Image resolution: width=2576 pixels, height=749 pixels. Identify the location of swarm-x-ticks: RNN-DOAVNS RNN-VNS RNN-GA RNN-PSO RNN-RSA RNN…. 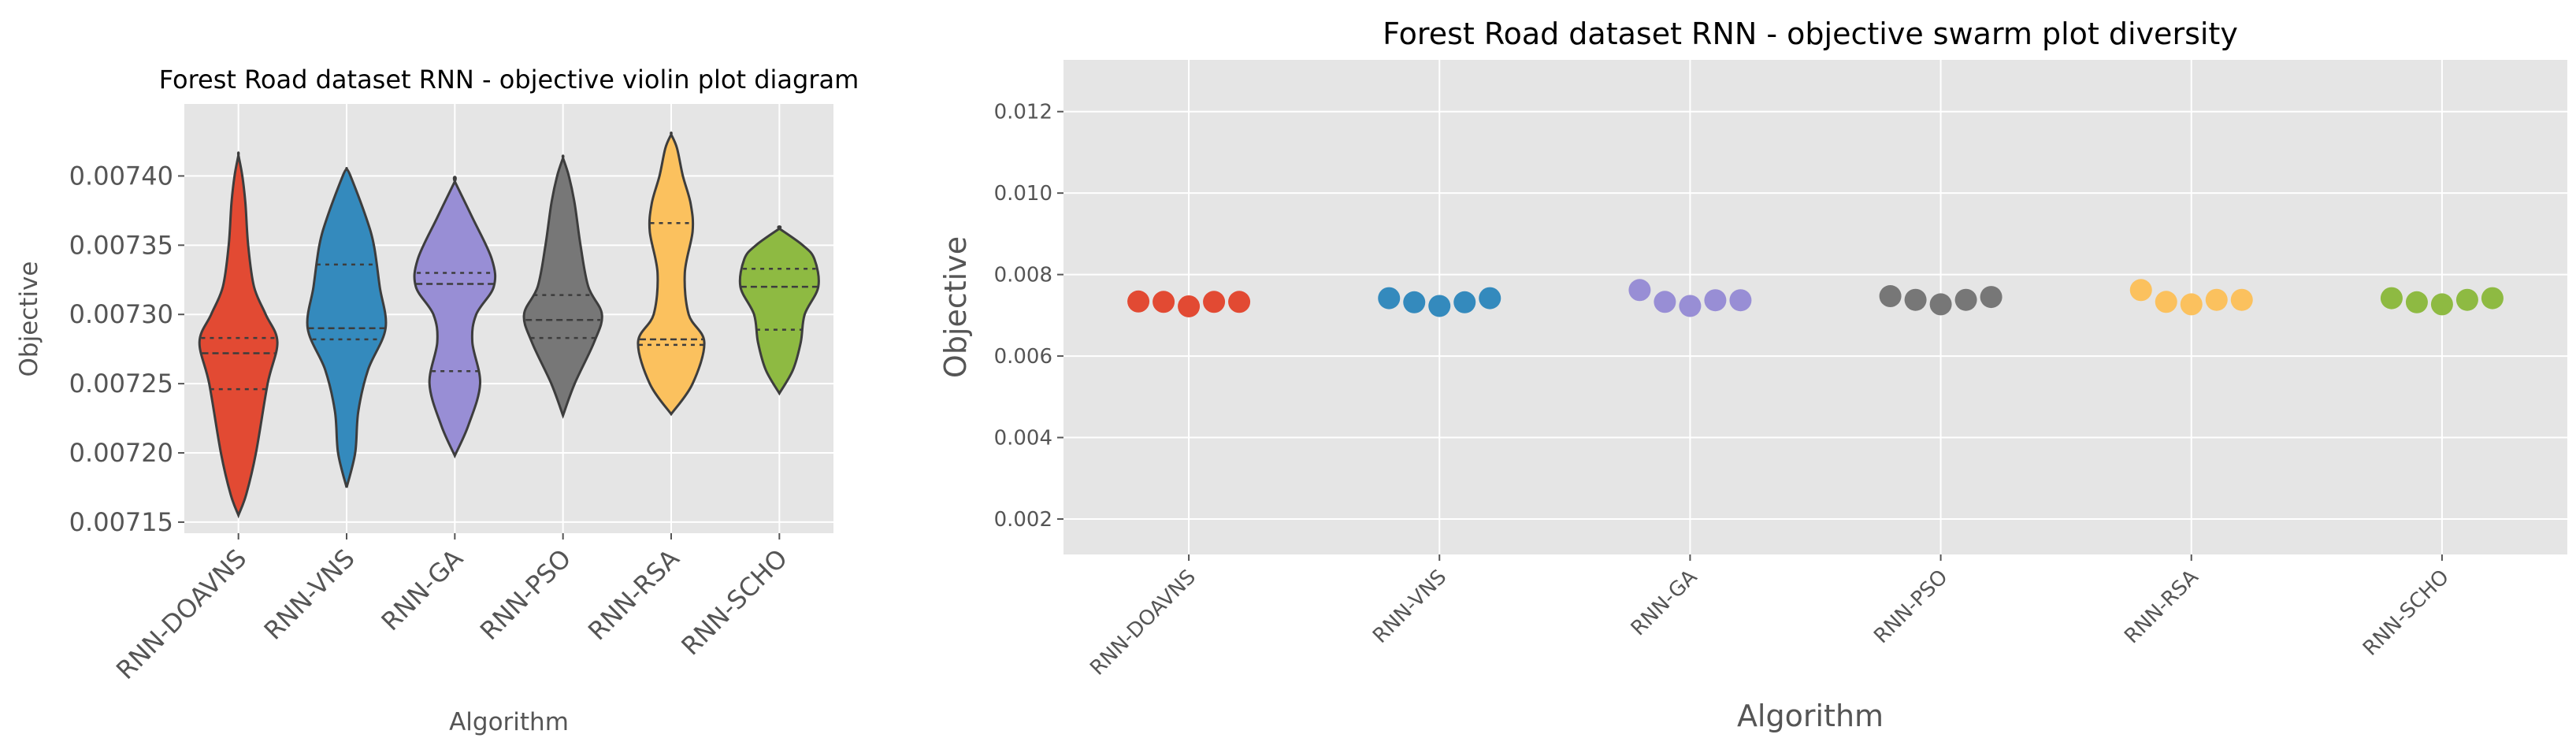
(1770, 617).